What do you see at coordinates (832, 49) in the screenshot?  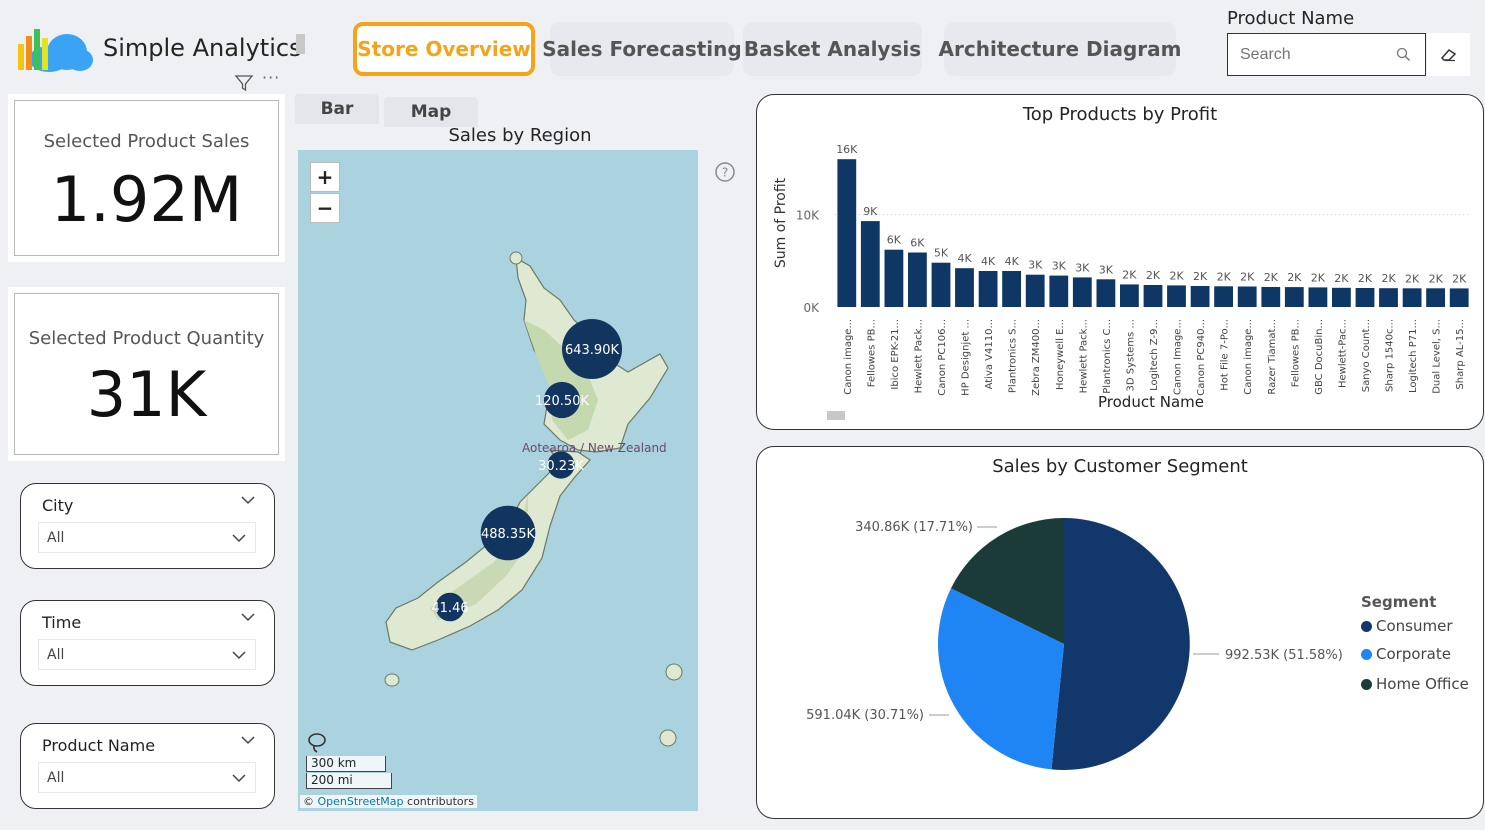 I see `tab-basket-analysis: Basket Analysis` at bounding box center [832, 49].